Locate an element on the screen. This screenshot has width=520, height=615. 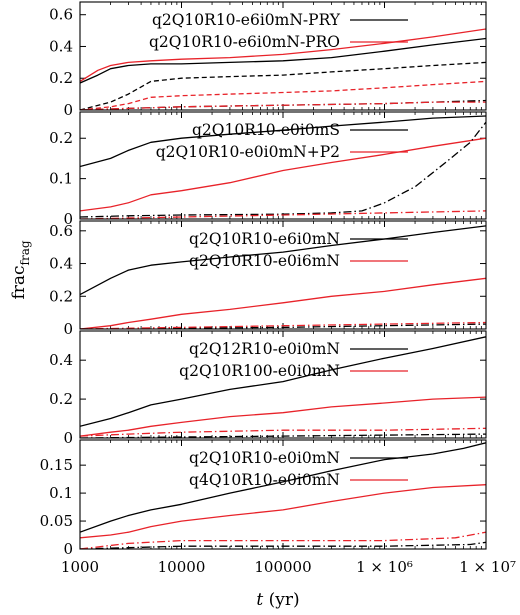
y-axis-title-main: frac is located at coordinates (19, 282).